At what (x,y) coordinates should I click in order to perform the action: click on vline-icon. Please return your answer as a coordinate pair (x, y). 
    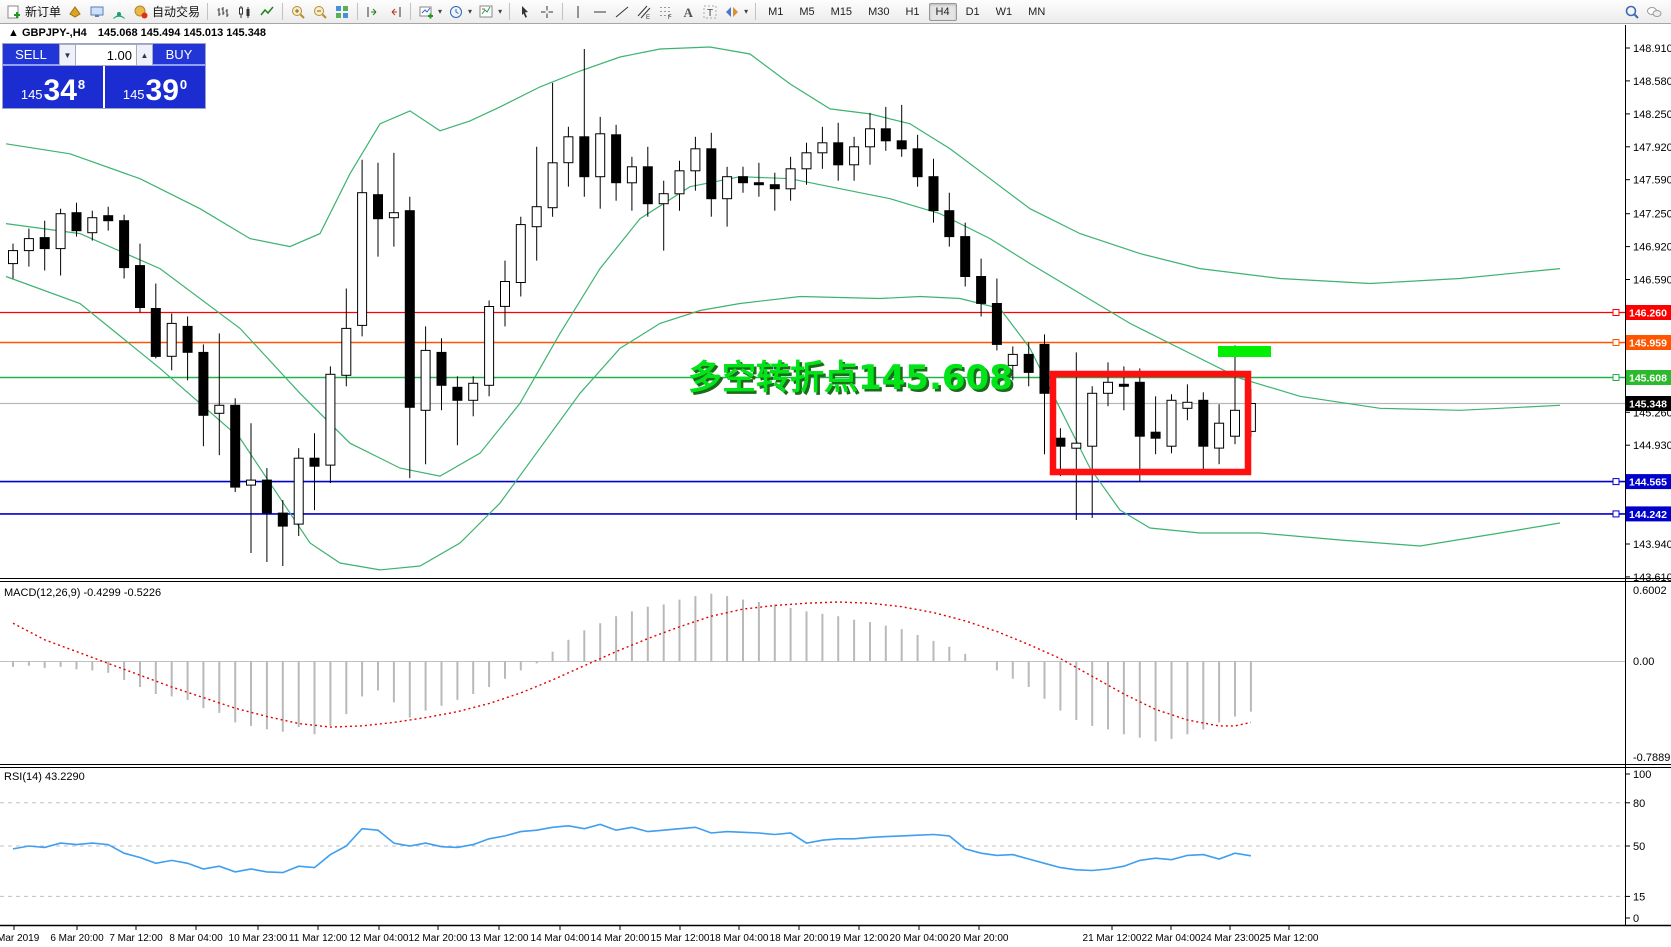
    Looking at the image, I should click on (578, 11).